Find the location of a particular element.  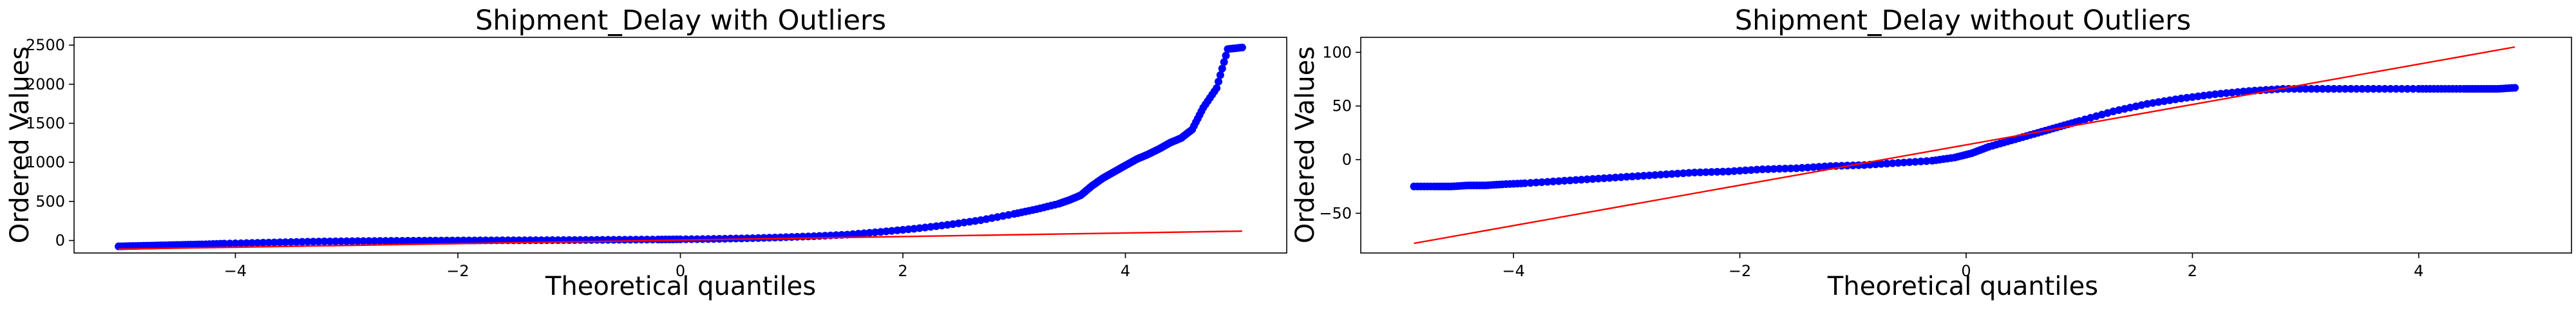

chart-title: Shipment_Delay with Outliers is located at coordinates (681, 21).